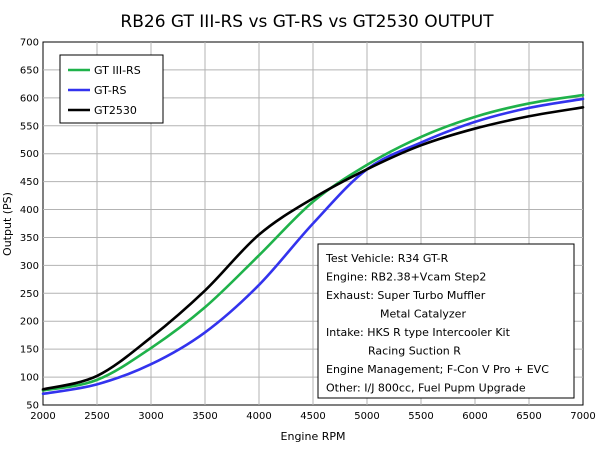 This screenshot has width=600, height=450. What do you see at coordinates (258, 416) in the screenshot?
I see `x-tick-label: 4000` at bounding box center [258, 416].